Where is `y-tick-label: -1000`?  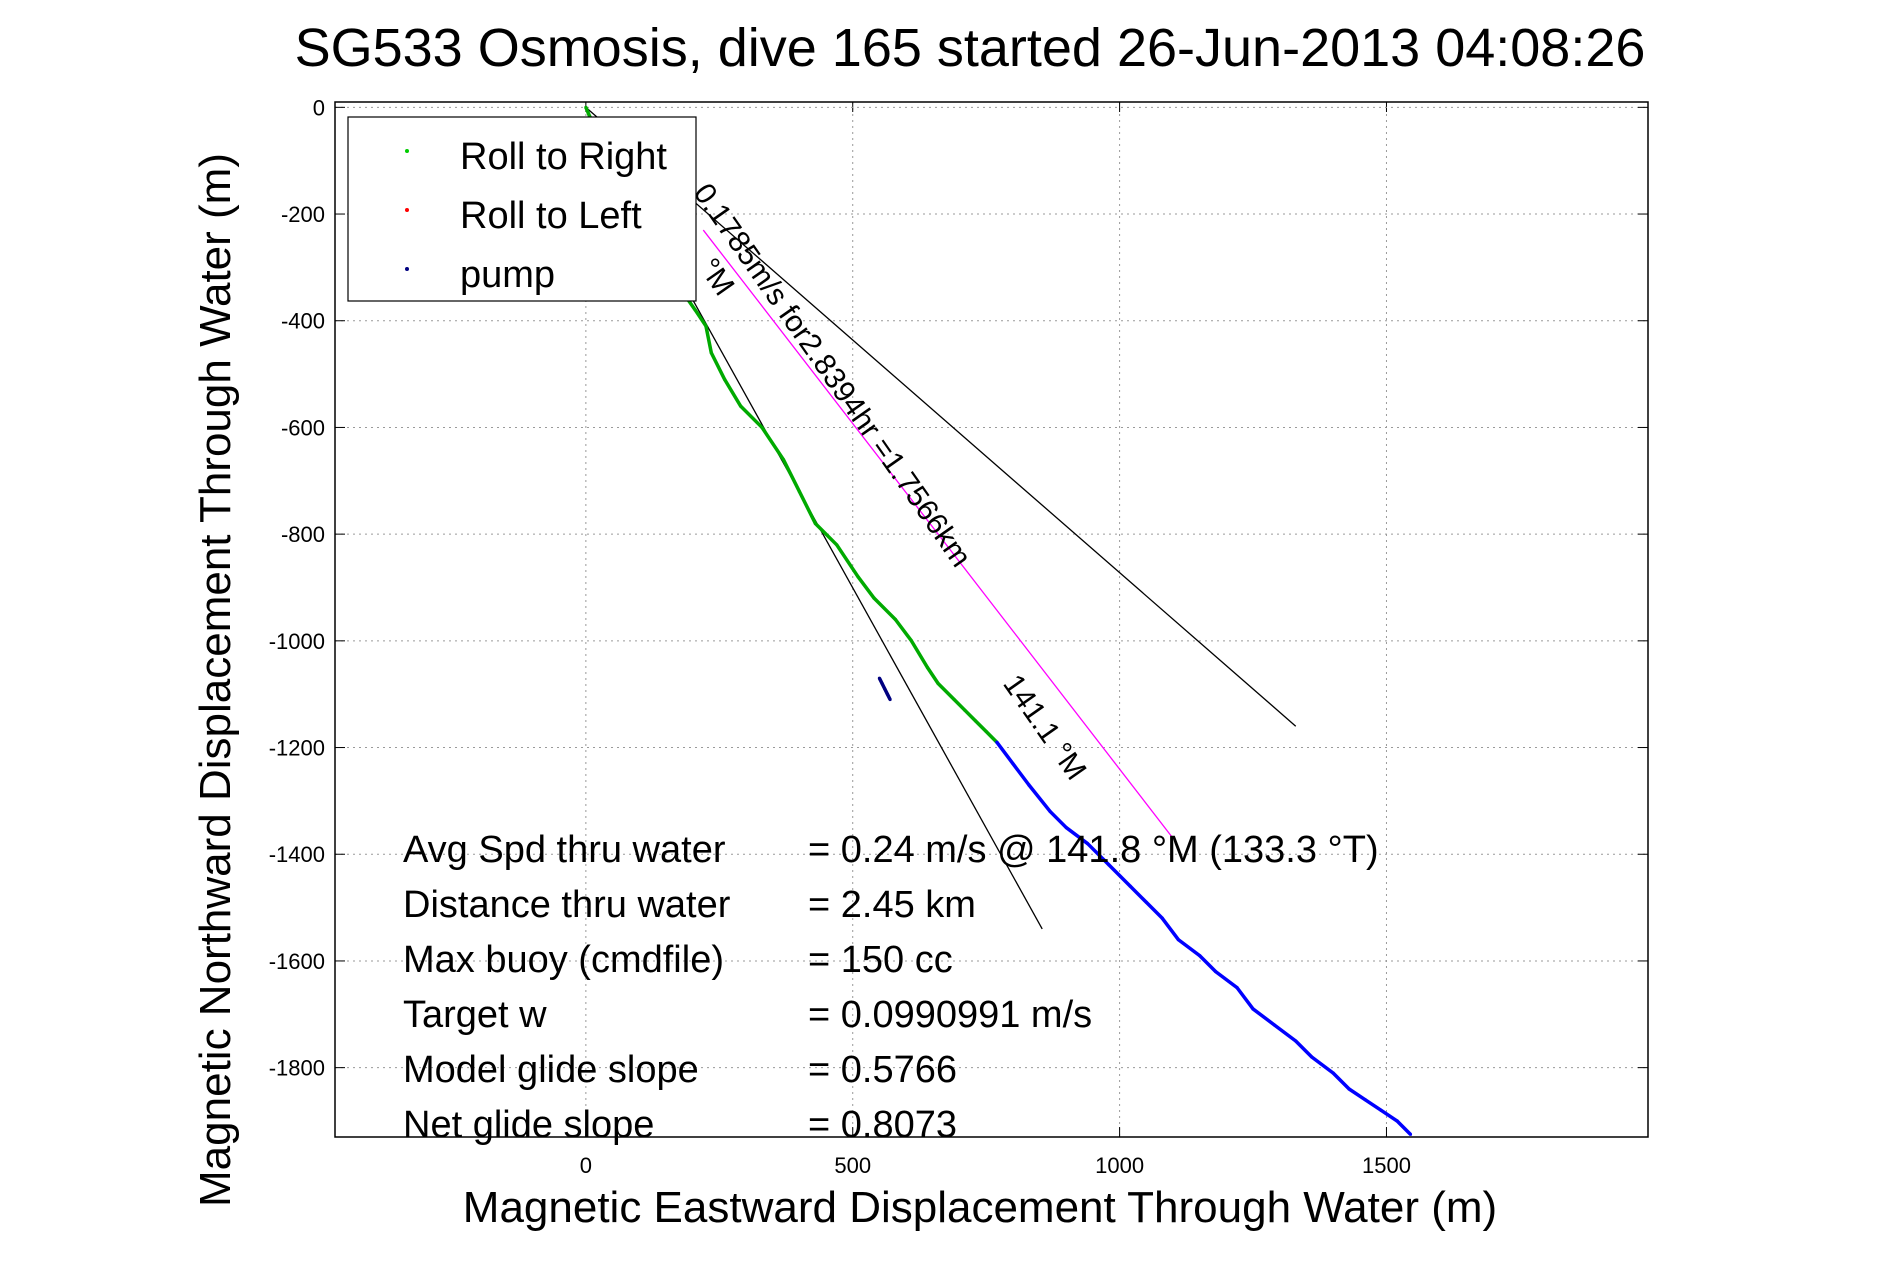 y-tick-label: -1000 is located at coordinates (297, 641).